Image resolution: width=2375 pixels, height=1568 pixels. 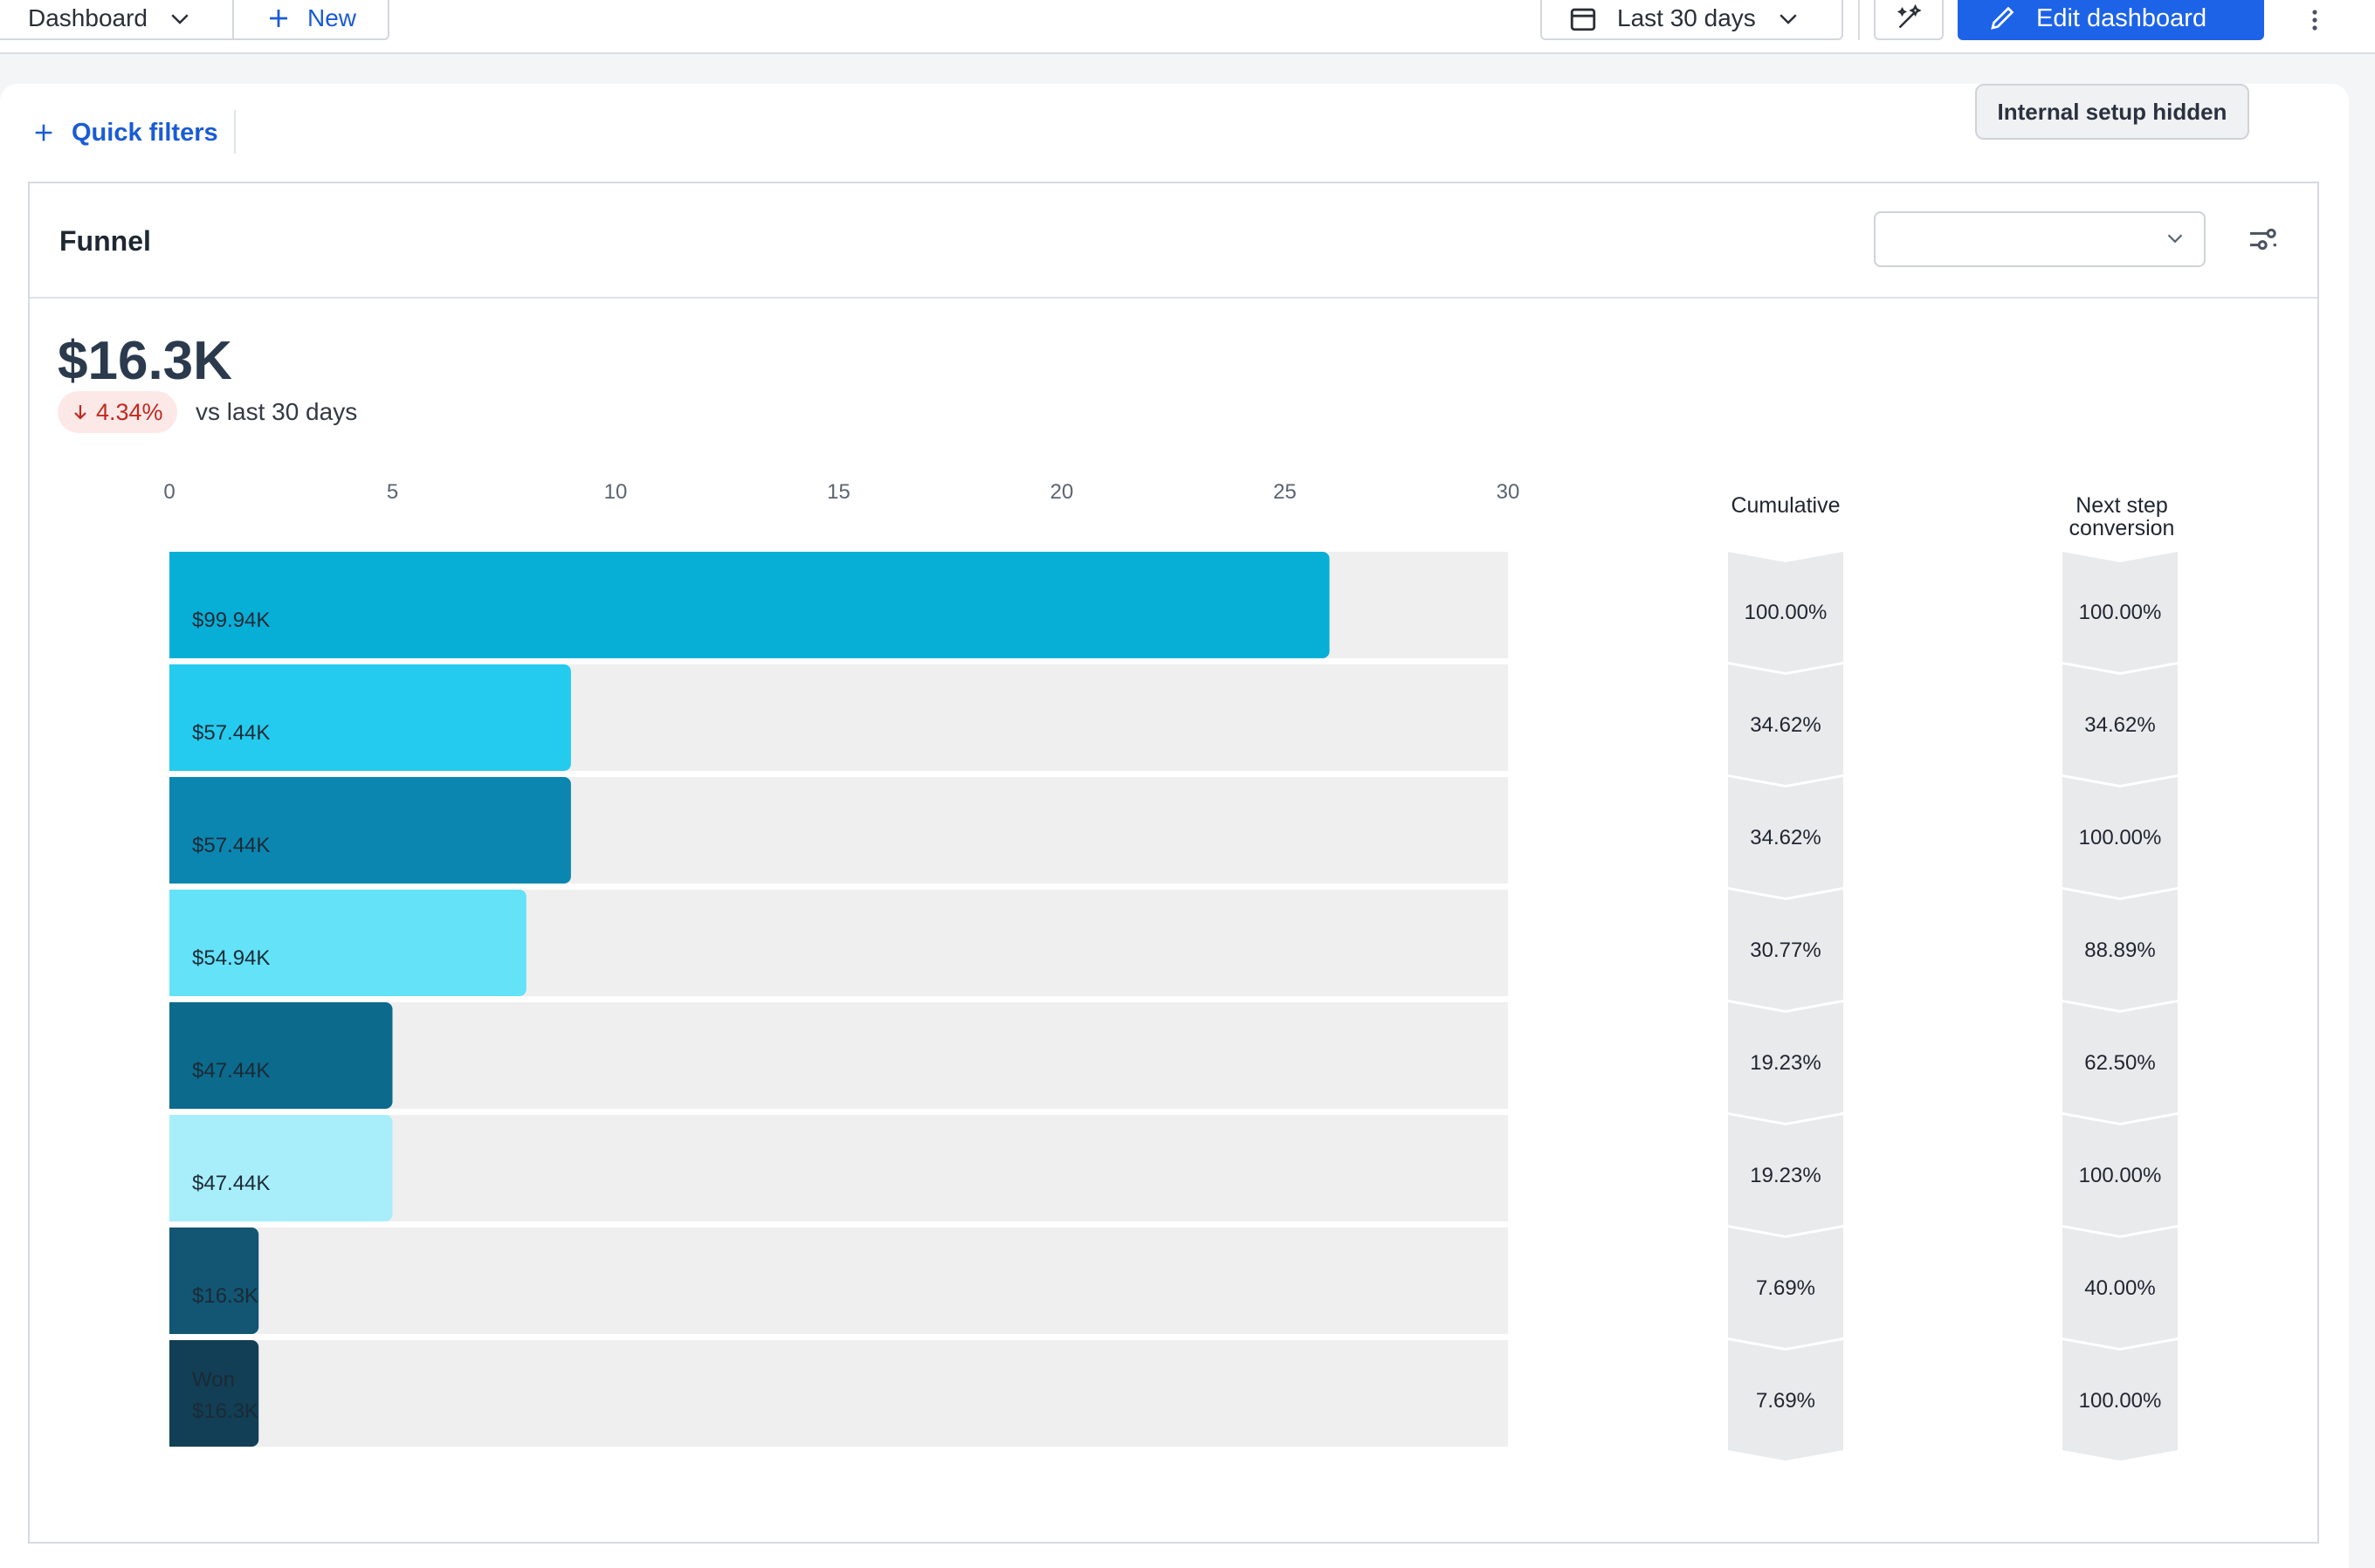 I want to click on quick-filters-button: Quick filters, so click(x=124, y=133).